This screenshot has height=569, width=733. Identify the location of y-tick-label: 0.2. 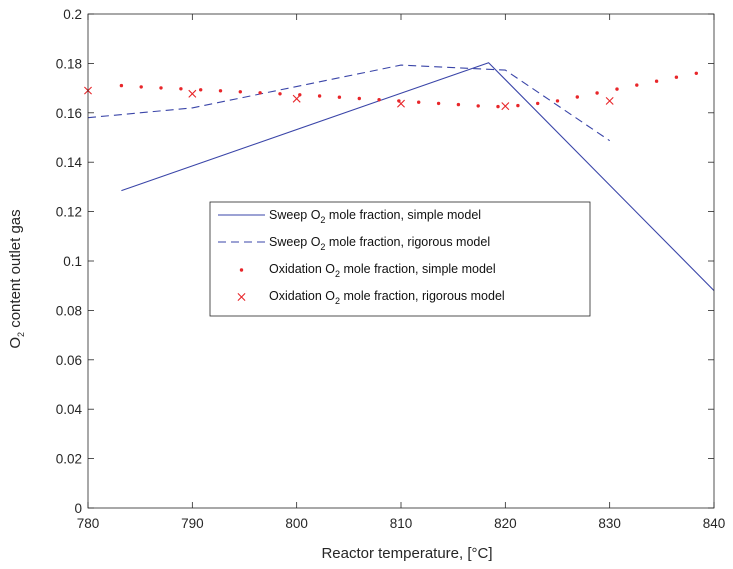
(72, 14).